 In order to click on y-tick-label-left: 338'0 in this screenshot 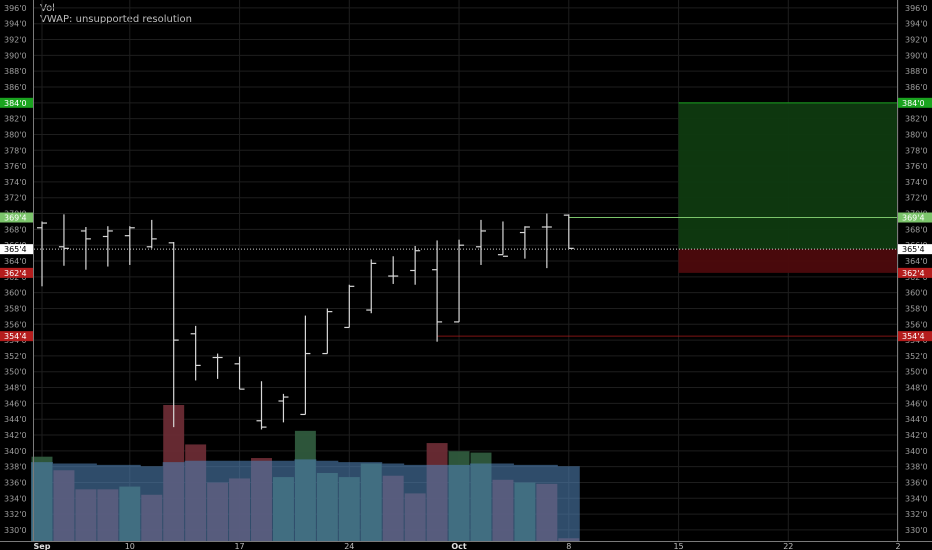, I will do `click(15, 467)`.